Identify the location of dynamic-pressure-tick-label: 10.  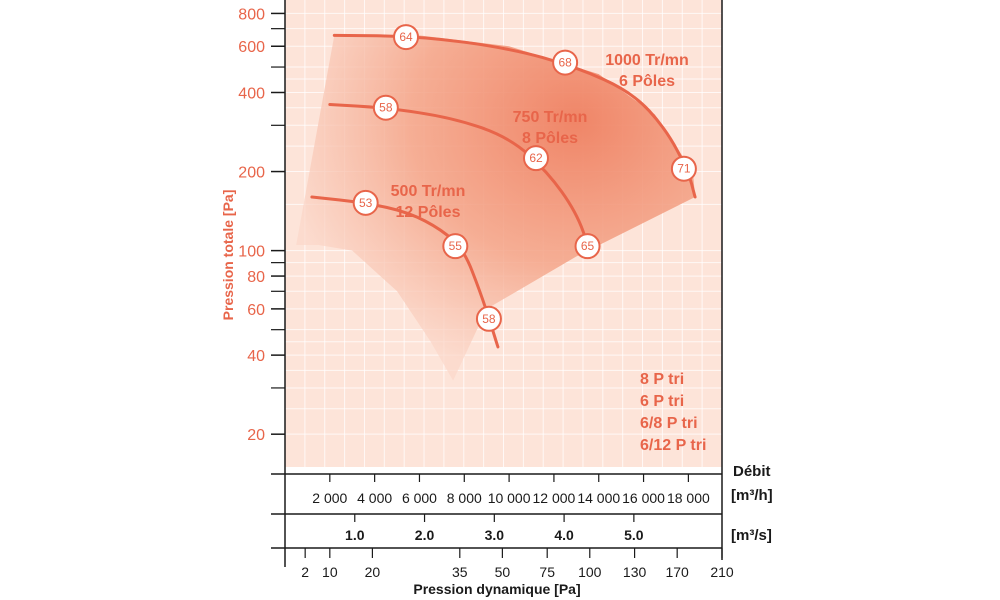
(330, 572).